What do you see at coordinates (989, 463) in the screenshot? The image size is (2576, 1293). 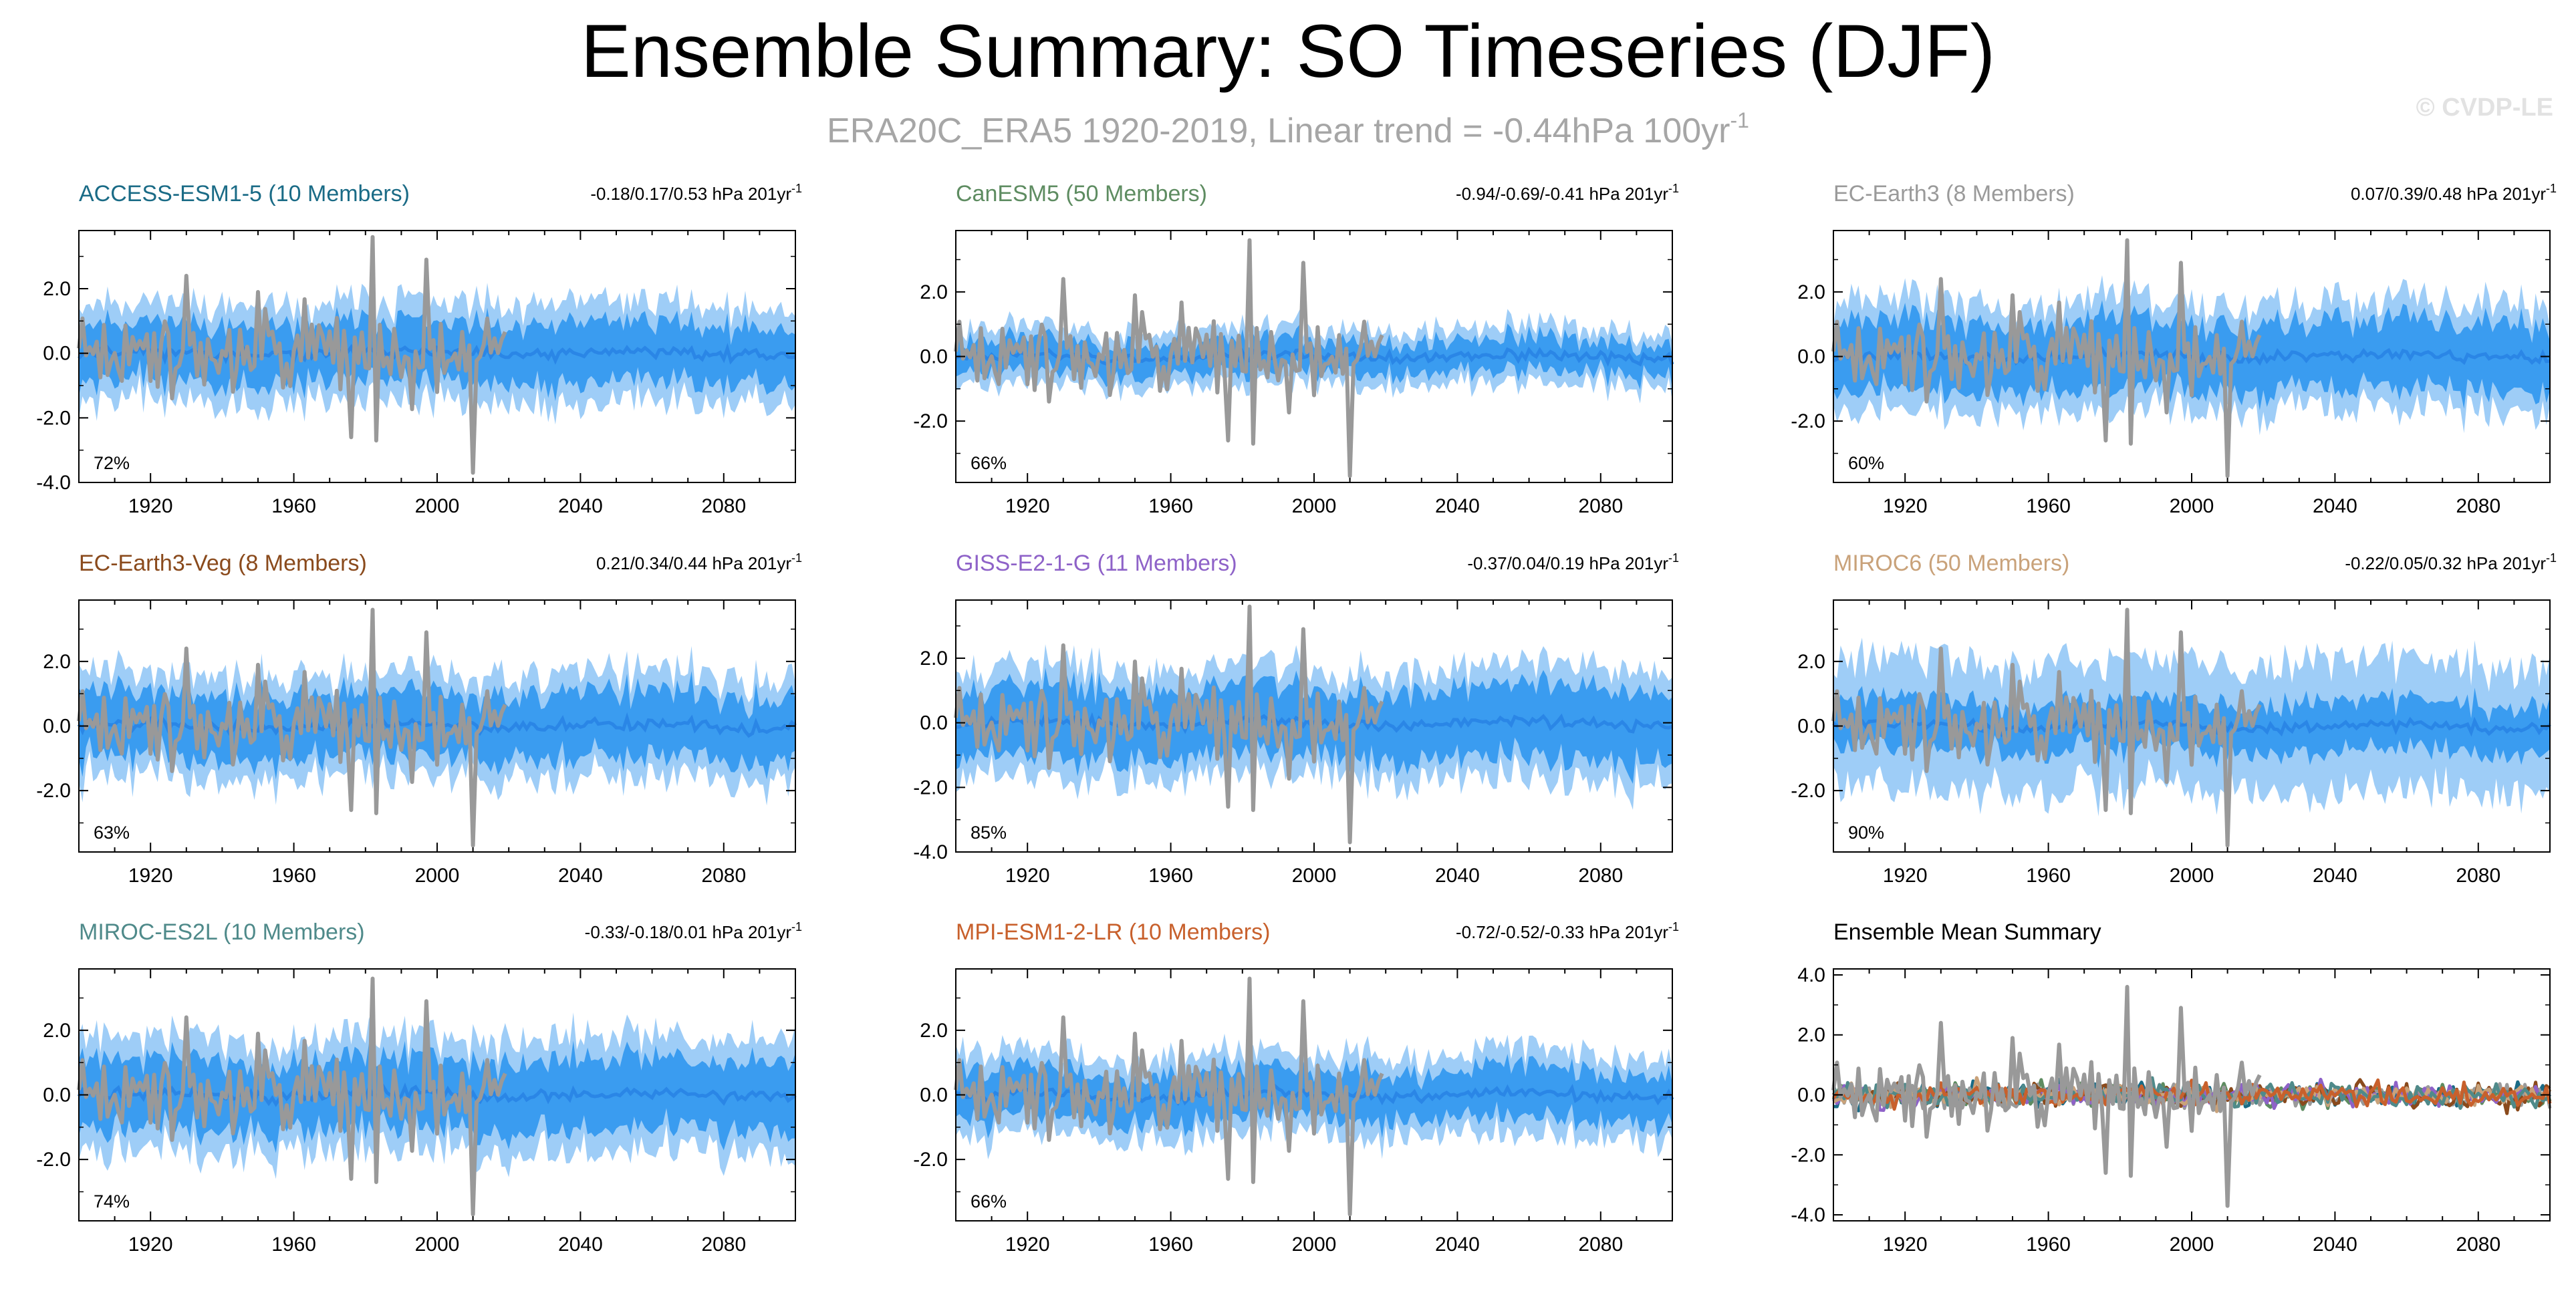 I see `percent-label: 66%` at bounding box center [989, 463].